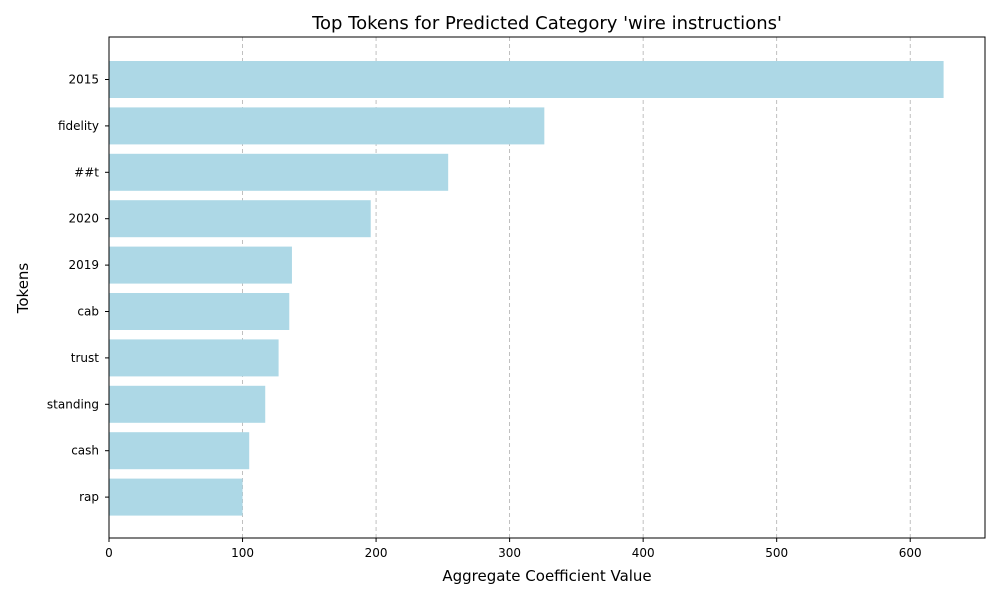  Describe the element at coordinates (89, 497) in the screenshot. I see `y-tick-label: rap` at that location.